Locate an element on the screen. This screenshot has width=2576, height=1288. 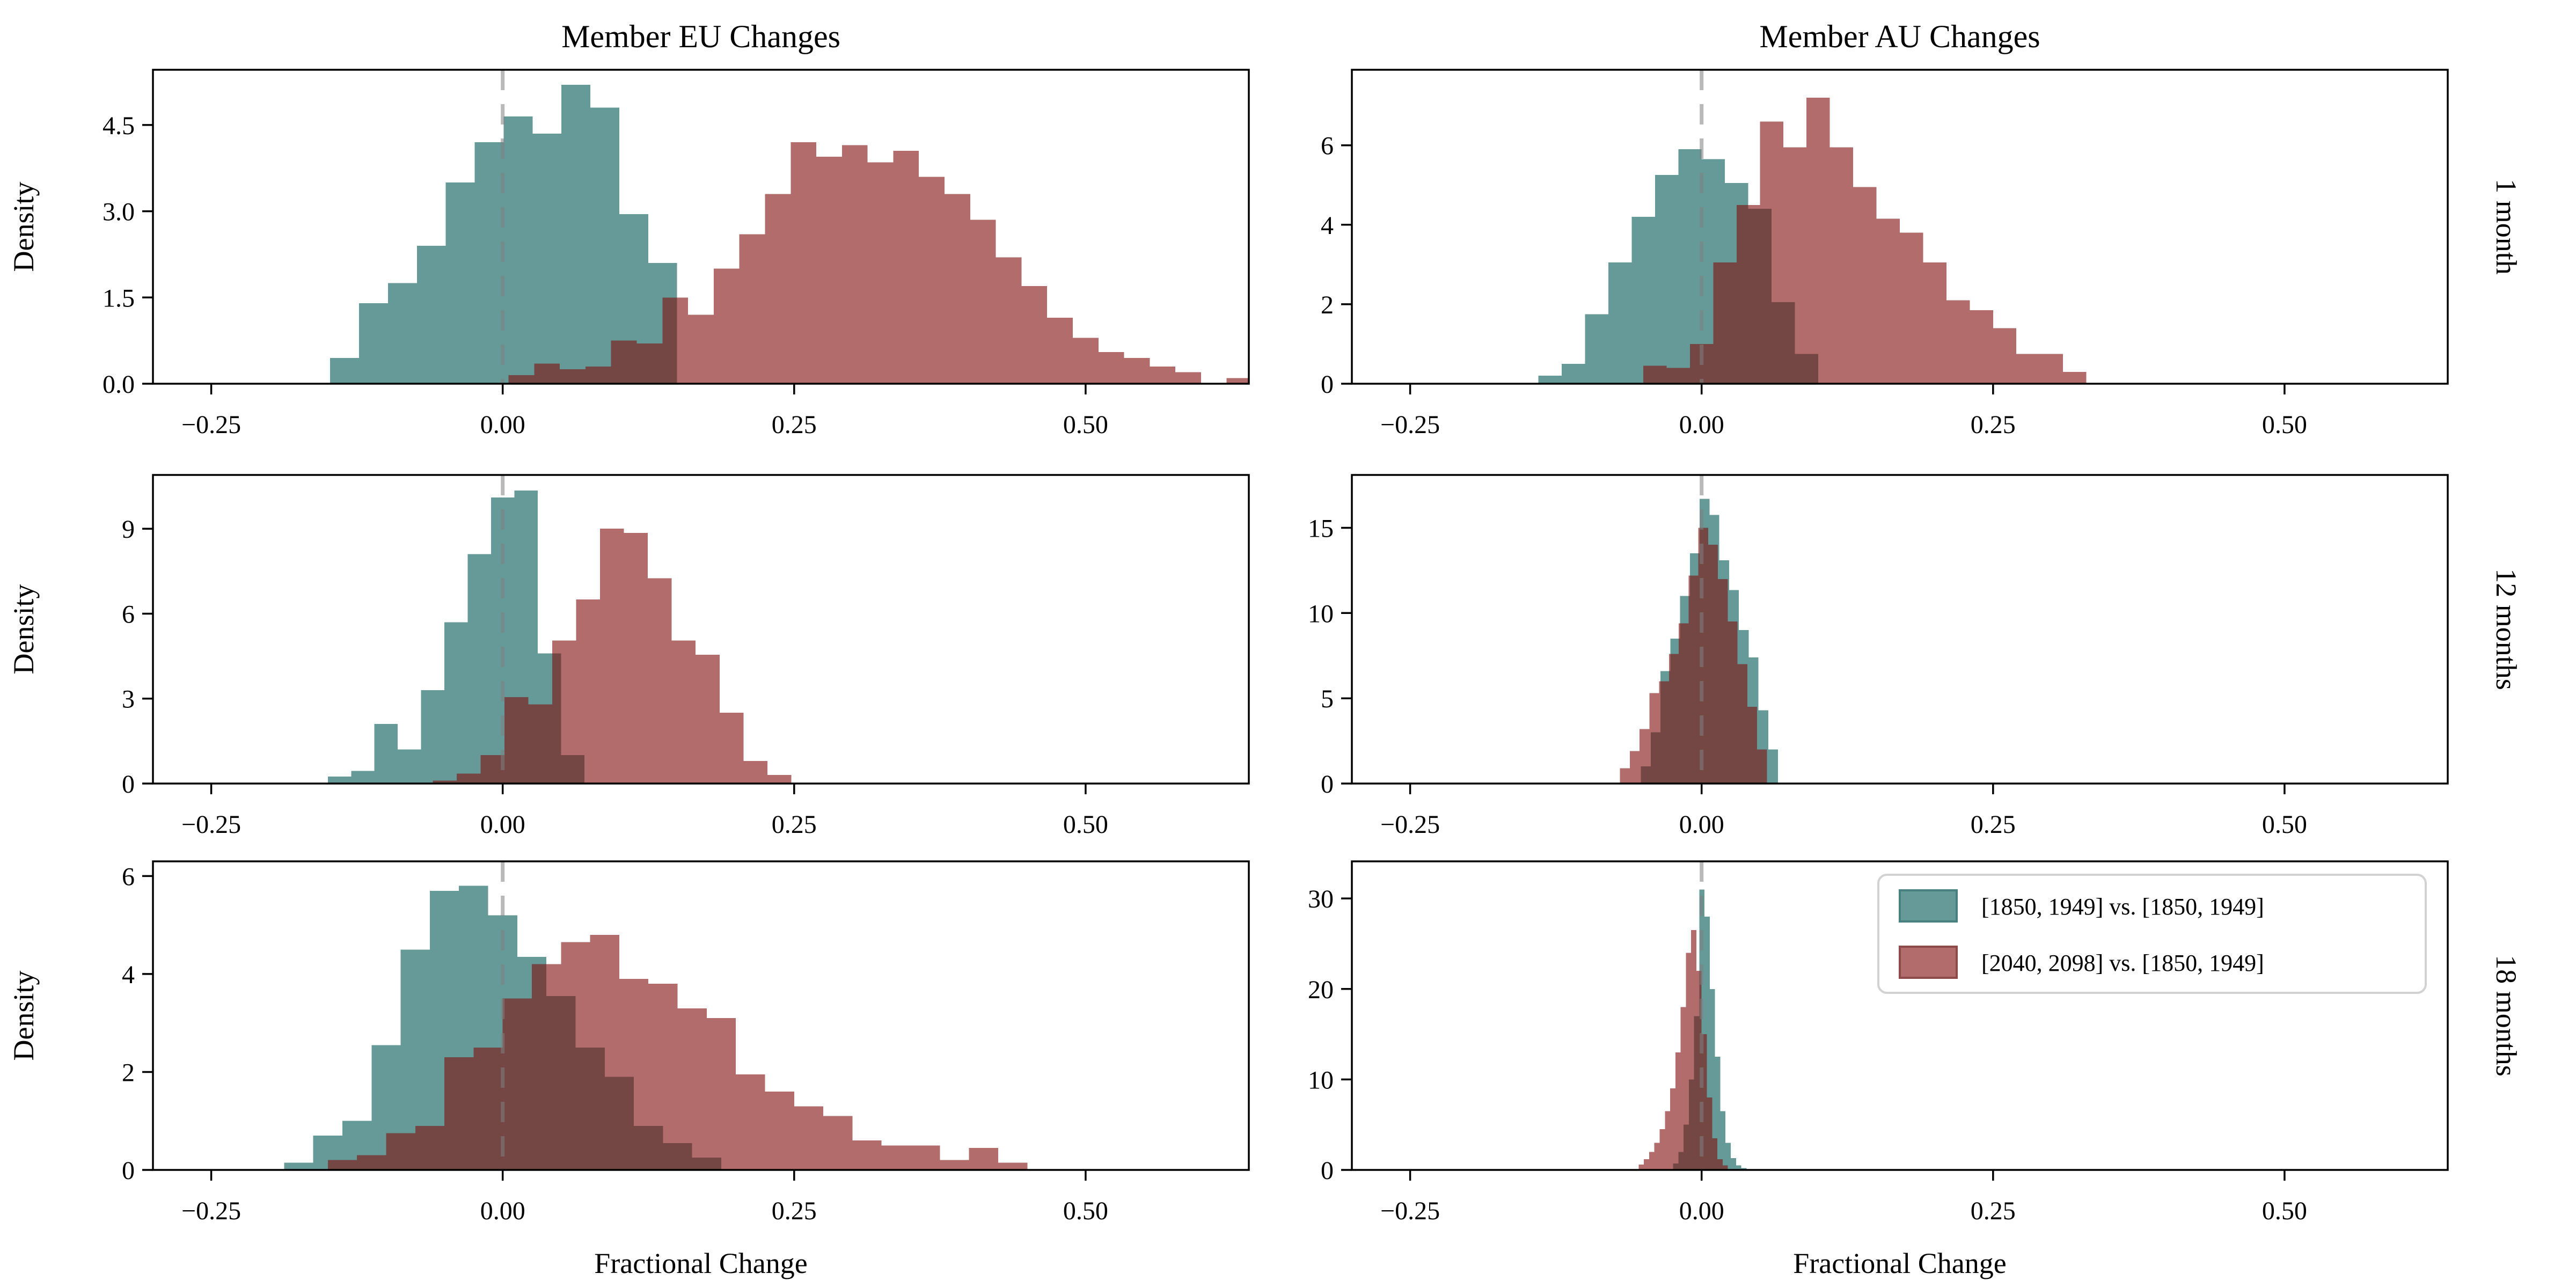
hist-baseline-eu-1month is located at coordinates (503, 234).